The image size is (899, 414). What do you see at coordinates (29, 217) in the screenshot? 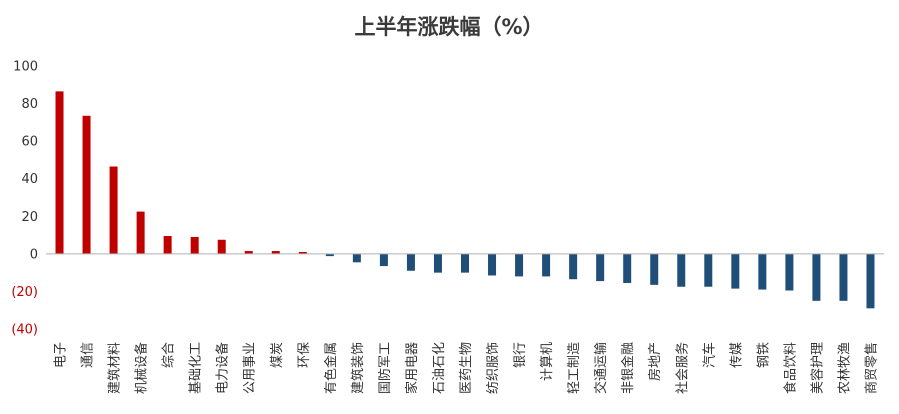
I see `y-tick-label: 20` at bounding box center [29, 217].